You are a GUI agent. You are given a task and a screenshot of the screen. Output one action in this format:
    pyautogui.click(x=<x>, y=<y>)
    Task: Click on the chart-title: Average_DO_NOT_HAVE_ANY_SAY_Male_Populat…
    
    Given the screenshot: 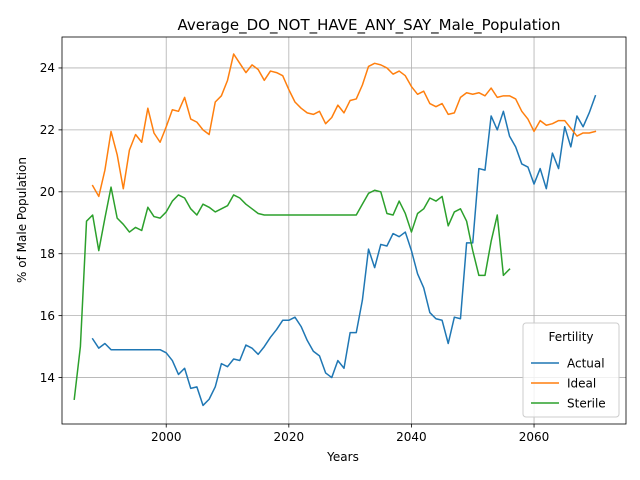 What is the action you would take?
    pyautogui.click(x=368, y=25)
    